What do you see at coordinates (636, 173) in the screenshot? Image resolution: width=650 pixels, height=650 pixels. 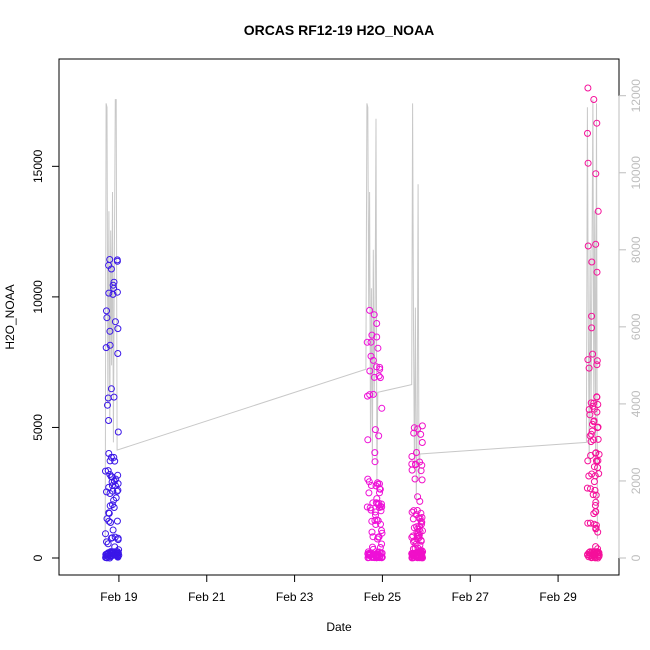 I see `y2-tick-label: 10000` at bounding box center [636, 173].